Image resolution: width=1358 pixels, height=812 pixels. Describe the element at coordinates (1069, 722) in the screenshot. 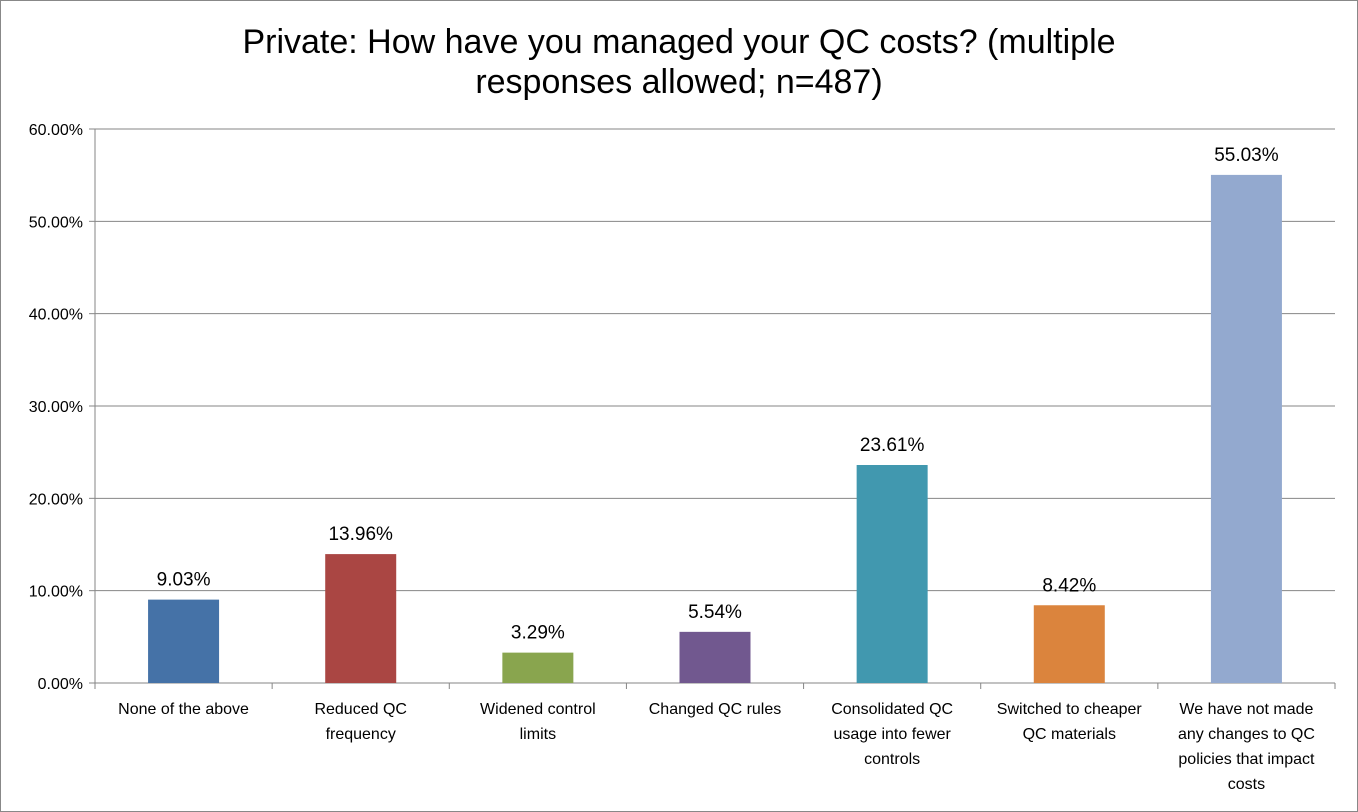

I see `x-category-label: Switched to cheaper QC materials` at that location.